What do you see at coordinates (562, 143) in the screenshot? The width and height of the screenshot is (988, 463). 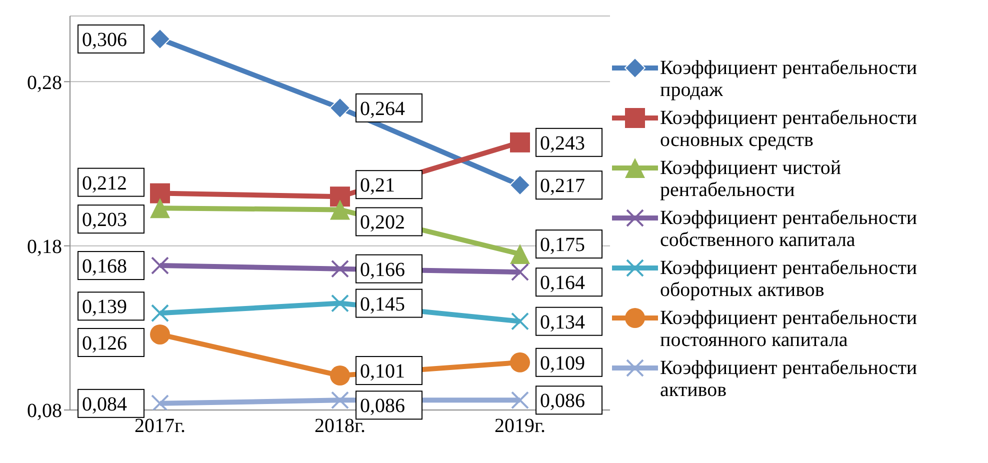 I see `data-label: 0,243` at bounding box center [562, 143].